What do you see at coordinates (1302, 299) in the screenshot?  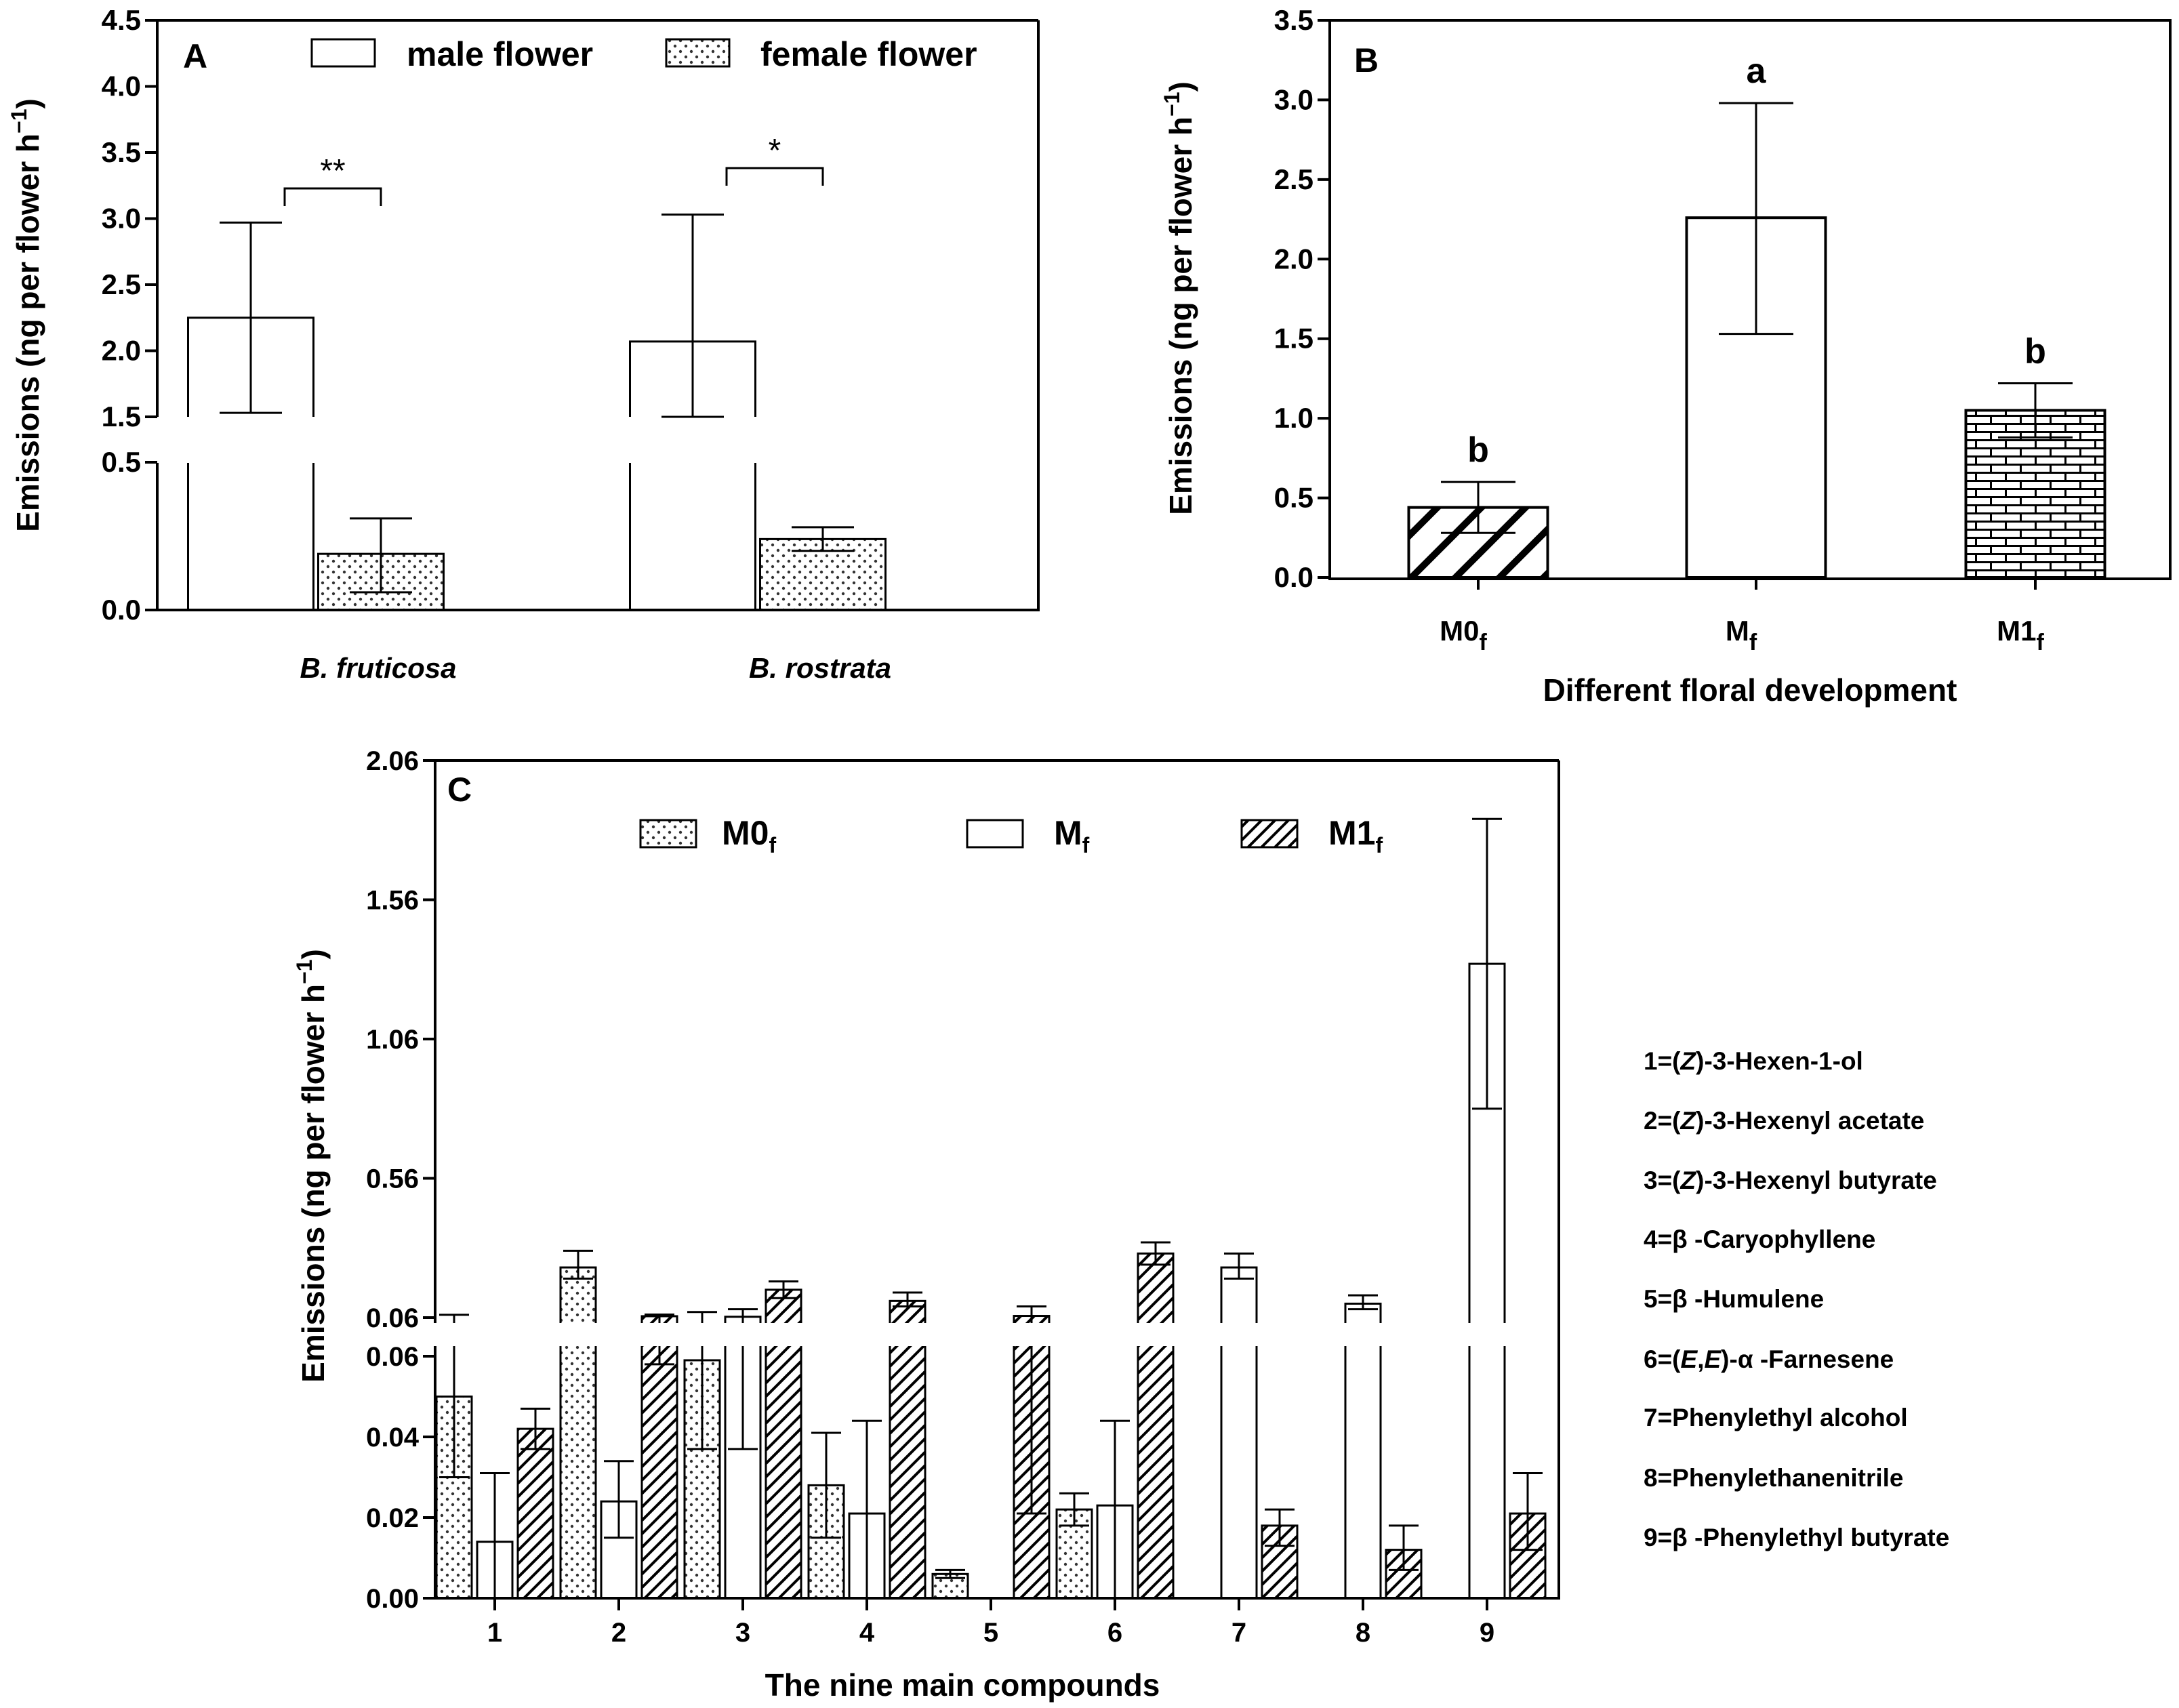 I see `panel-b-y-ticks: 0.0 0.5 1.0 1.5 2.0 2.5 3.0 3.5` at bounding box center [1302, 299].